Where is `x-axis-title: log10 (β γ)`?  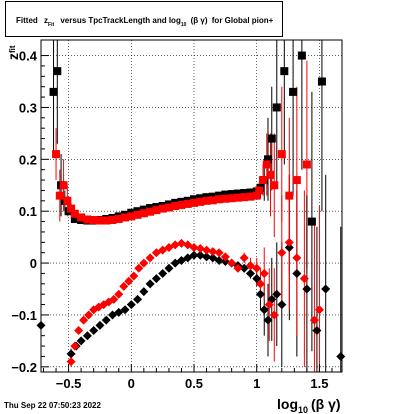 x-axis-title: log10 (β γ) is located at coordinates (309, 405).